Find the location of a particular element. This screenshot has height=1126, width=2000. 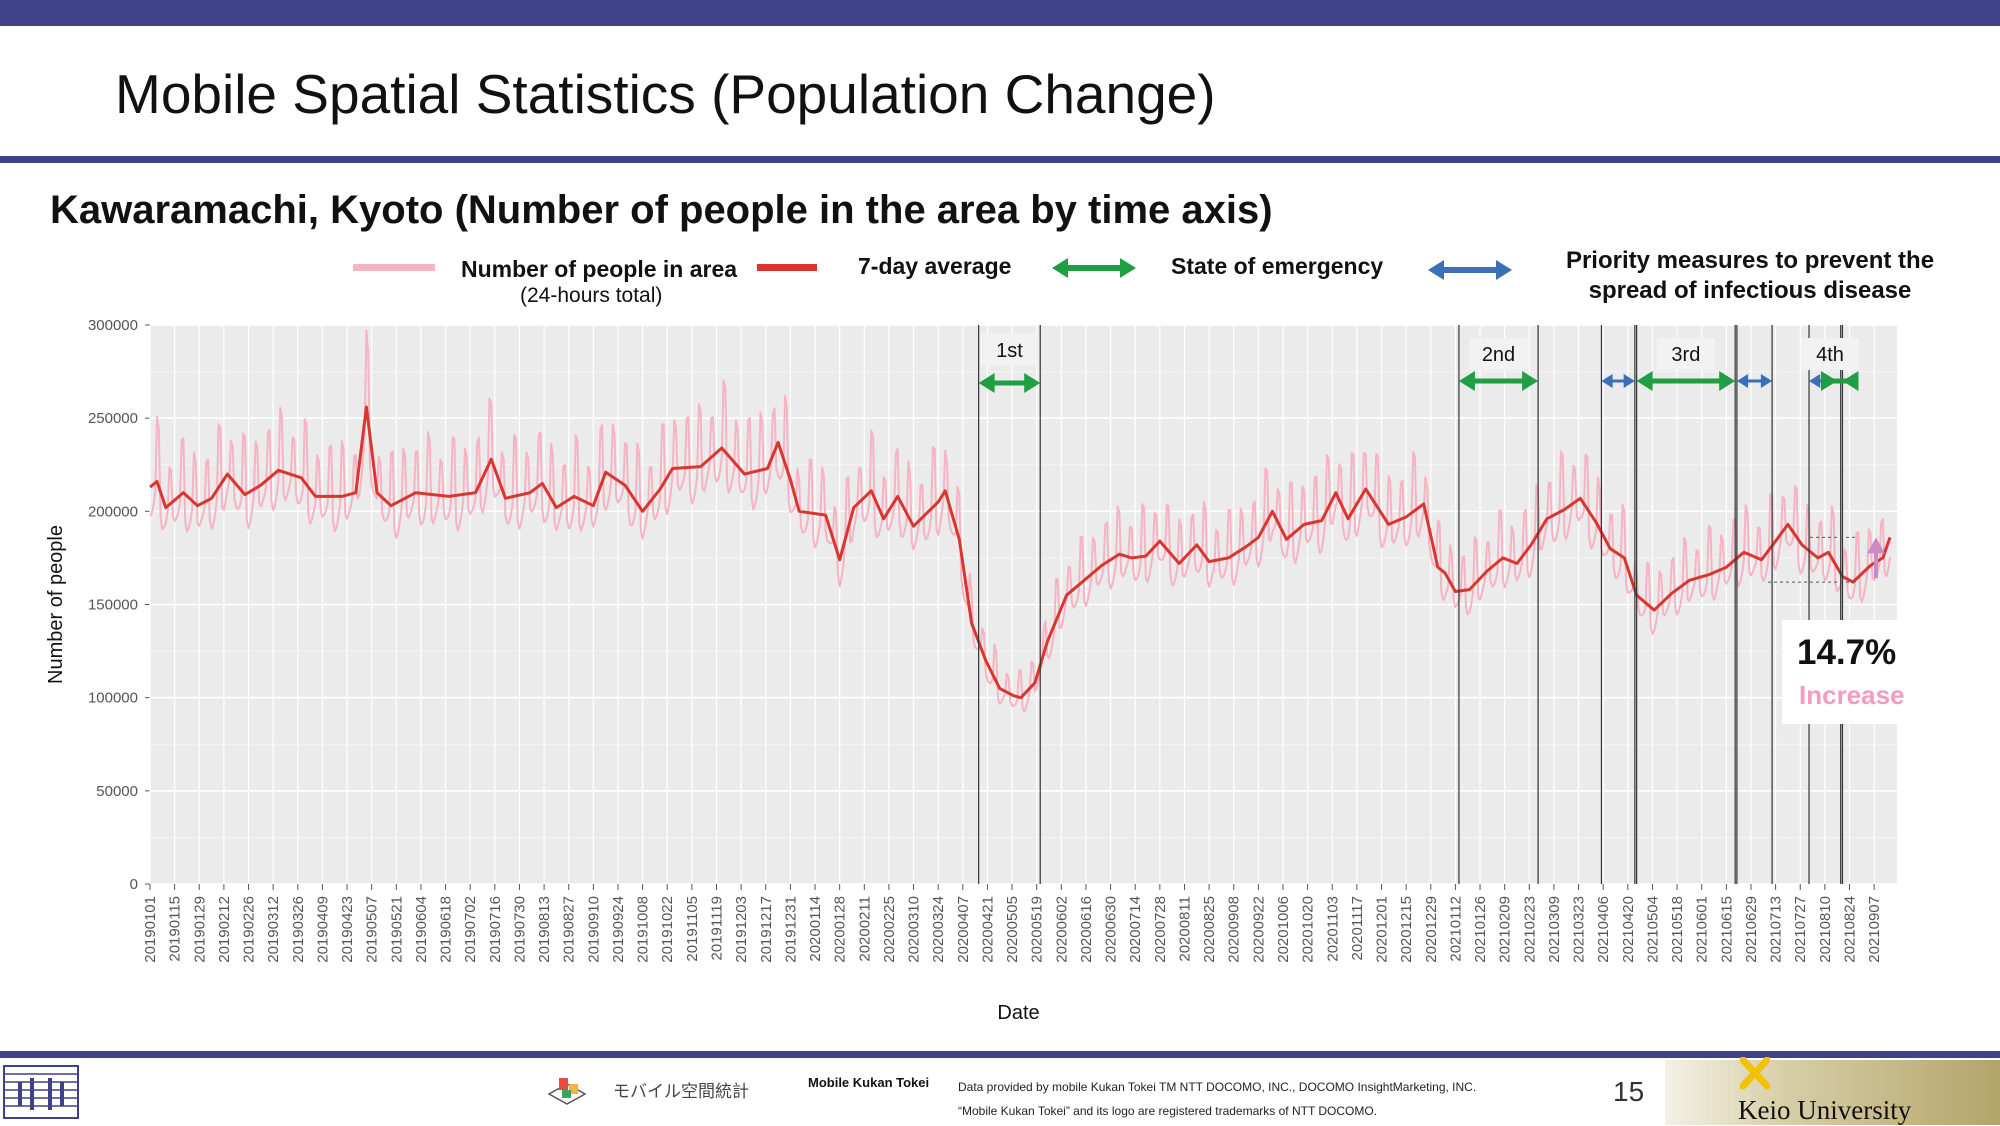

x-tick-label: 20210810 is located at coordinates (1825, 929).